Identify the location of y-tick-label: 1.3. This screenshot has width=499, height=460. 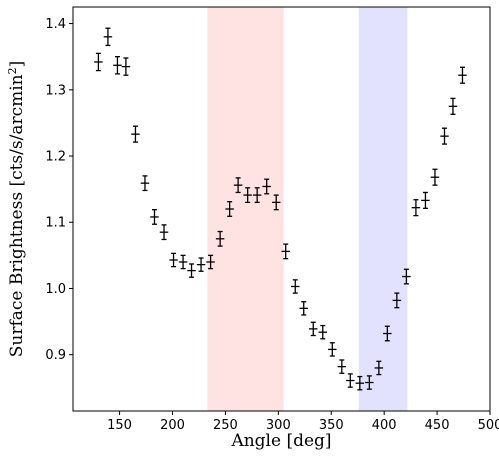
(55, 90).